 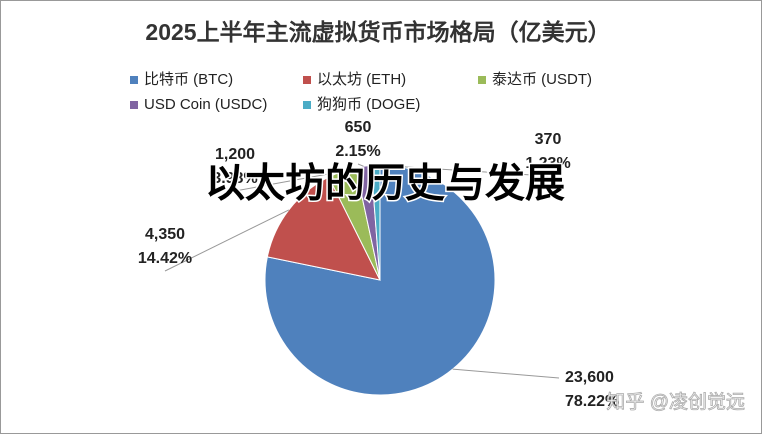 What do you see at coordinates (234, 178) in the screenshot?
I see `percent-label: 3.98%` at bounding box center [234, 178].